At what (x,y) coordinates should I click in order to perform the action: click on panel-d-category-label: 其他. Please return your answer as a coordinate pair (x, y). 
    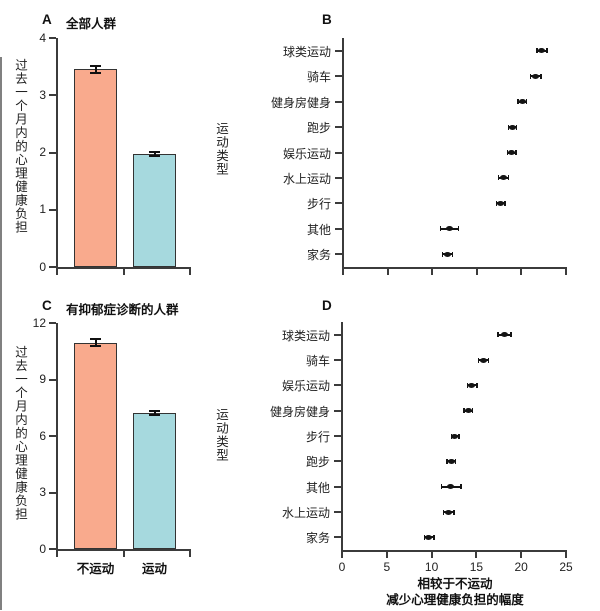
    Looking at the image, I should click on (317, 487).